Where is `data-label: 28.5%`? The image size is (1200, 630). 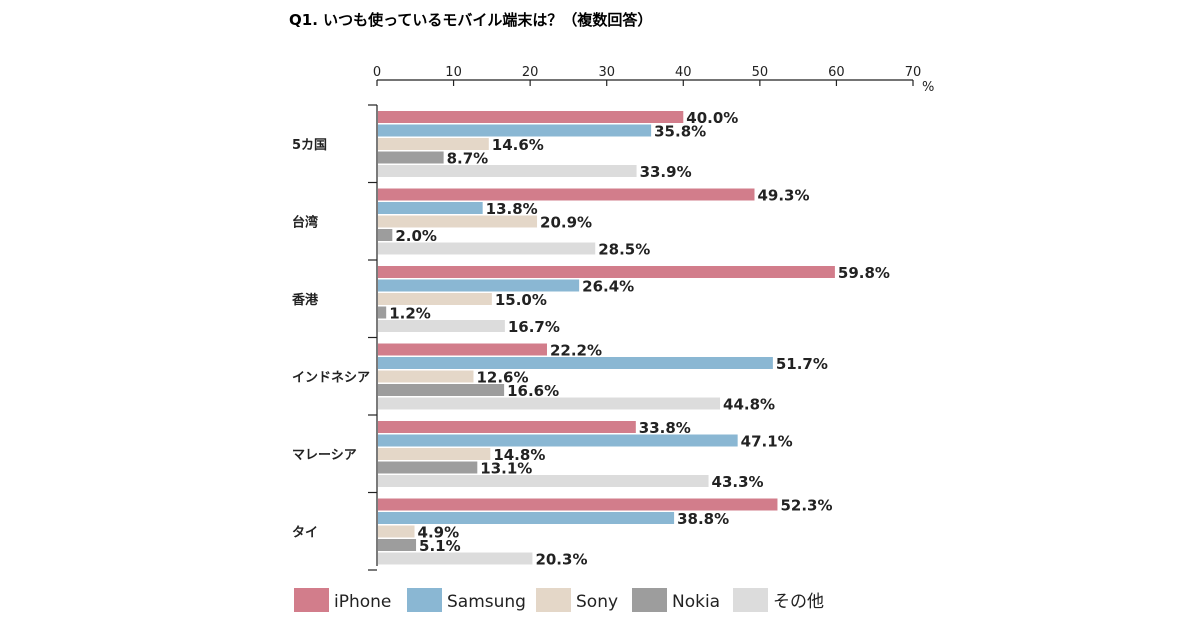
data-label: 28.5% is located at coordinates (624, 250).